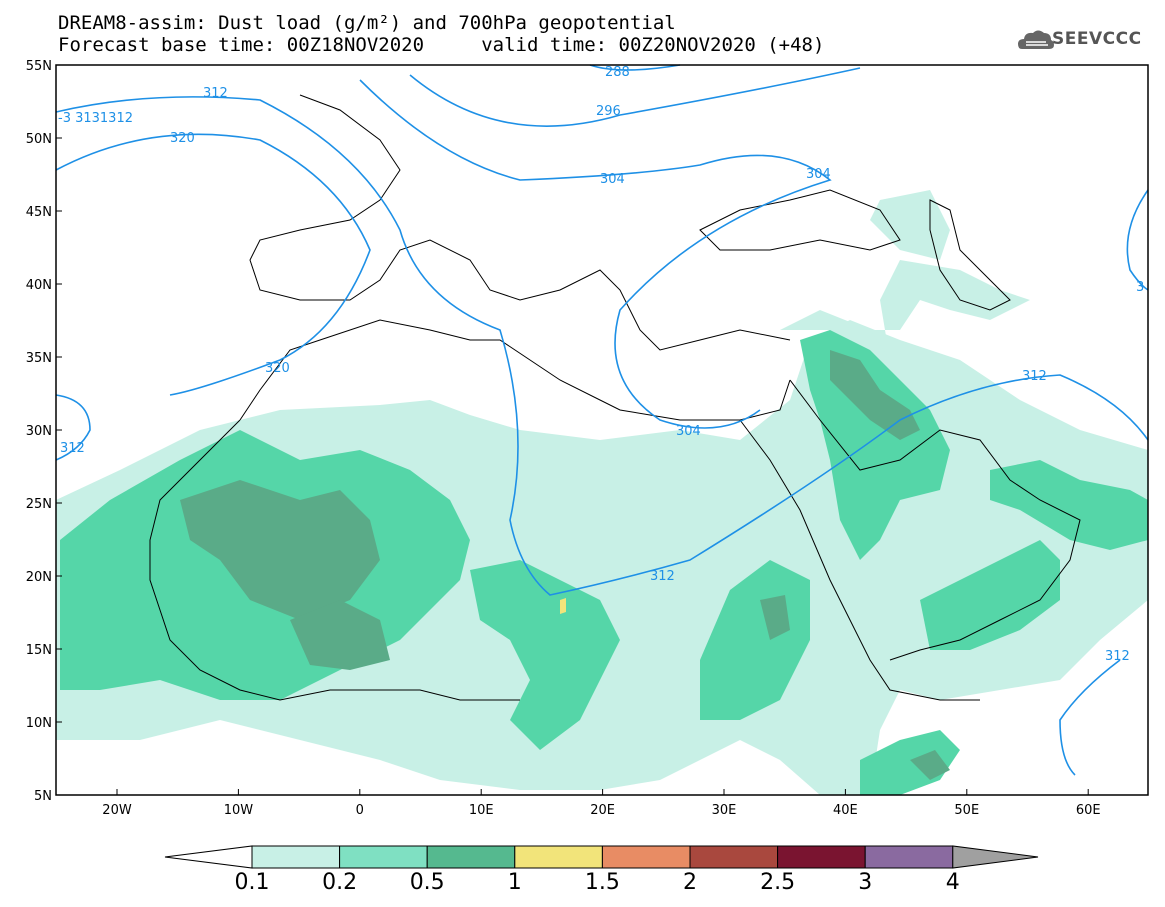 The width and height of the screenshot is (1165, 907). What do you see at coordinates (966, 810) in the screenshot?
I see `lon-tick-label: 50E` at bounding box center [966, 810].